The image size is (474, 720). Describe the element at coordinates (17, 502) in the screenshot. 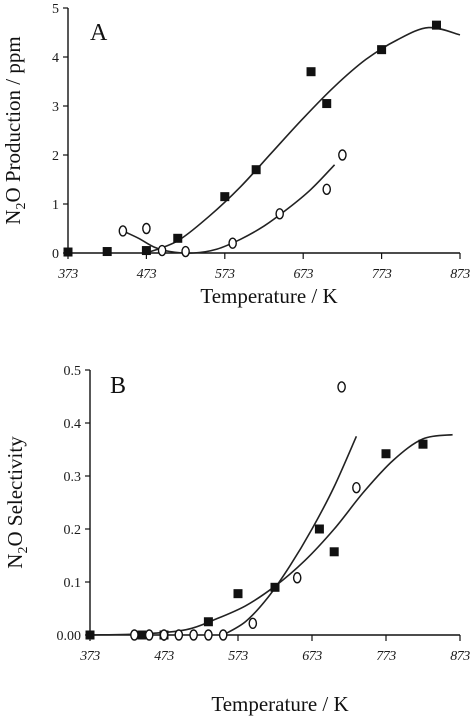

I see `y-axis-label-b: N2O Selectivity` at that location.